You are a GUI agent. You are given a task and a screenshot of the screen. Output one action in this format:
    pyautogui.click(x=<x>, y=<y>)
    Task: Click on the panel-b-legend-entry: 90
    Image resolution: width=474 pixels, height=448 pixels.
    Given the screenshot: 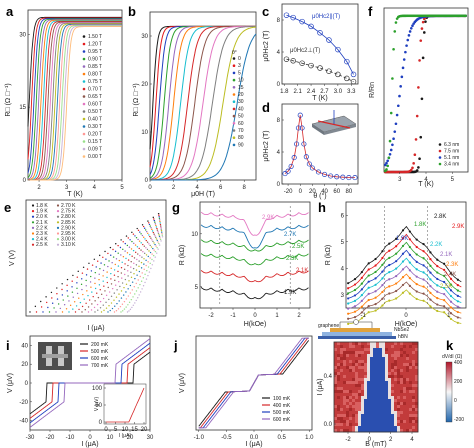 What is the action you would take?
    pyautogui.click(x=241, y=145)
    